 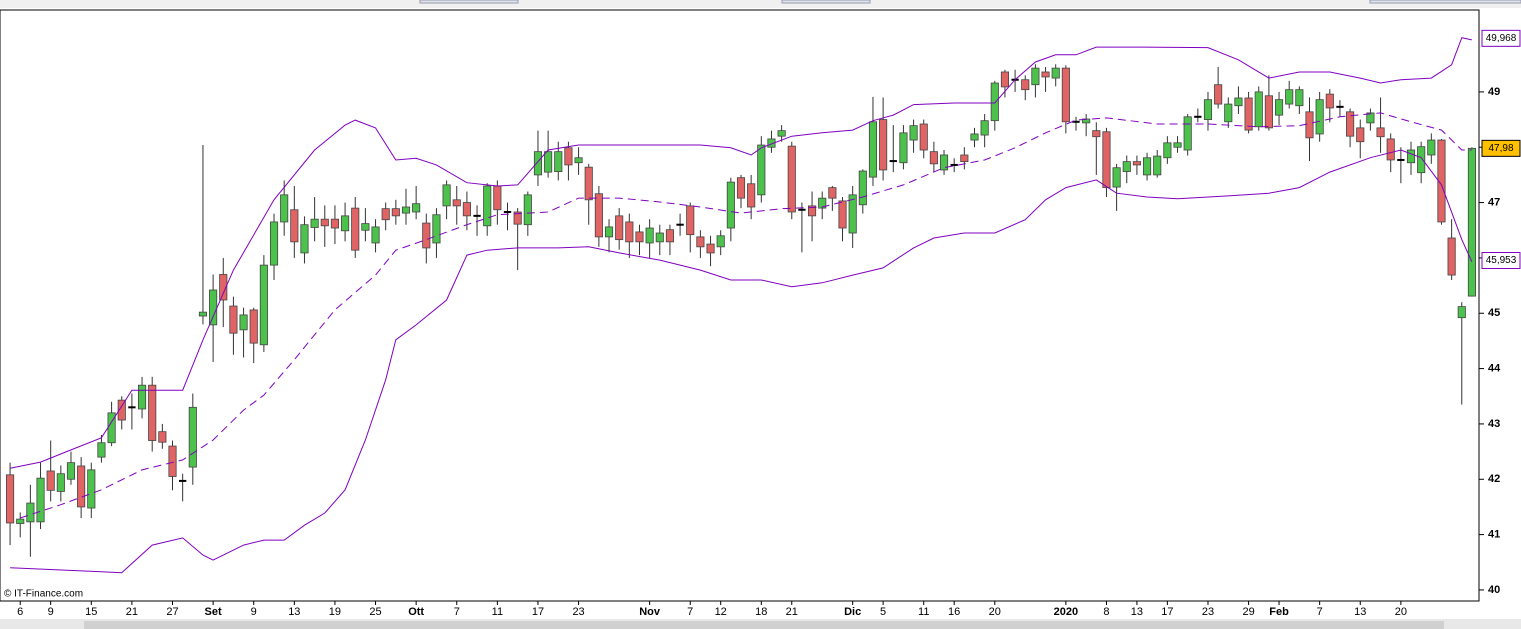 I want to click on x-tick-label: 12, so click(x=721, y=612).